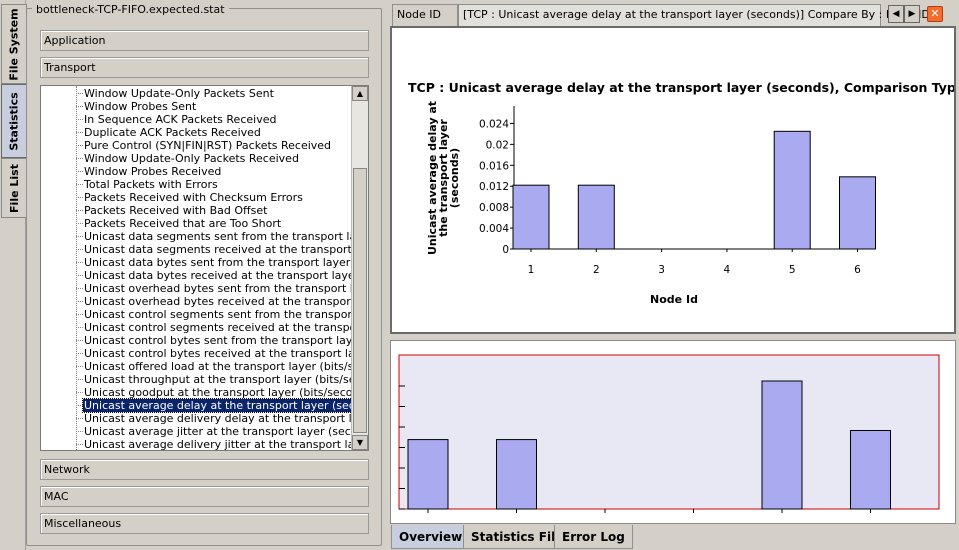 This screenshot has width=959, height=550. Describe the element at coordinates (494, 187) in the screenshot. I see `y-tick-label: 0.012` at that location.